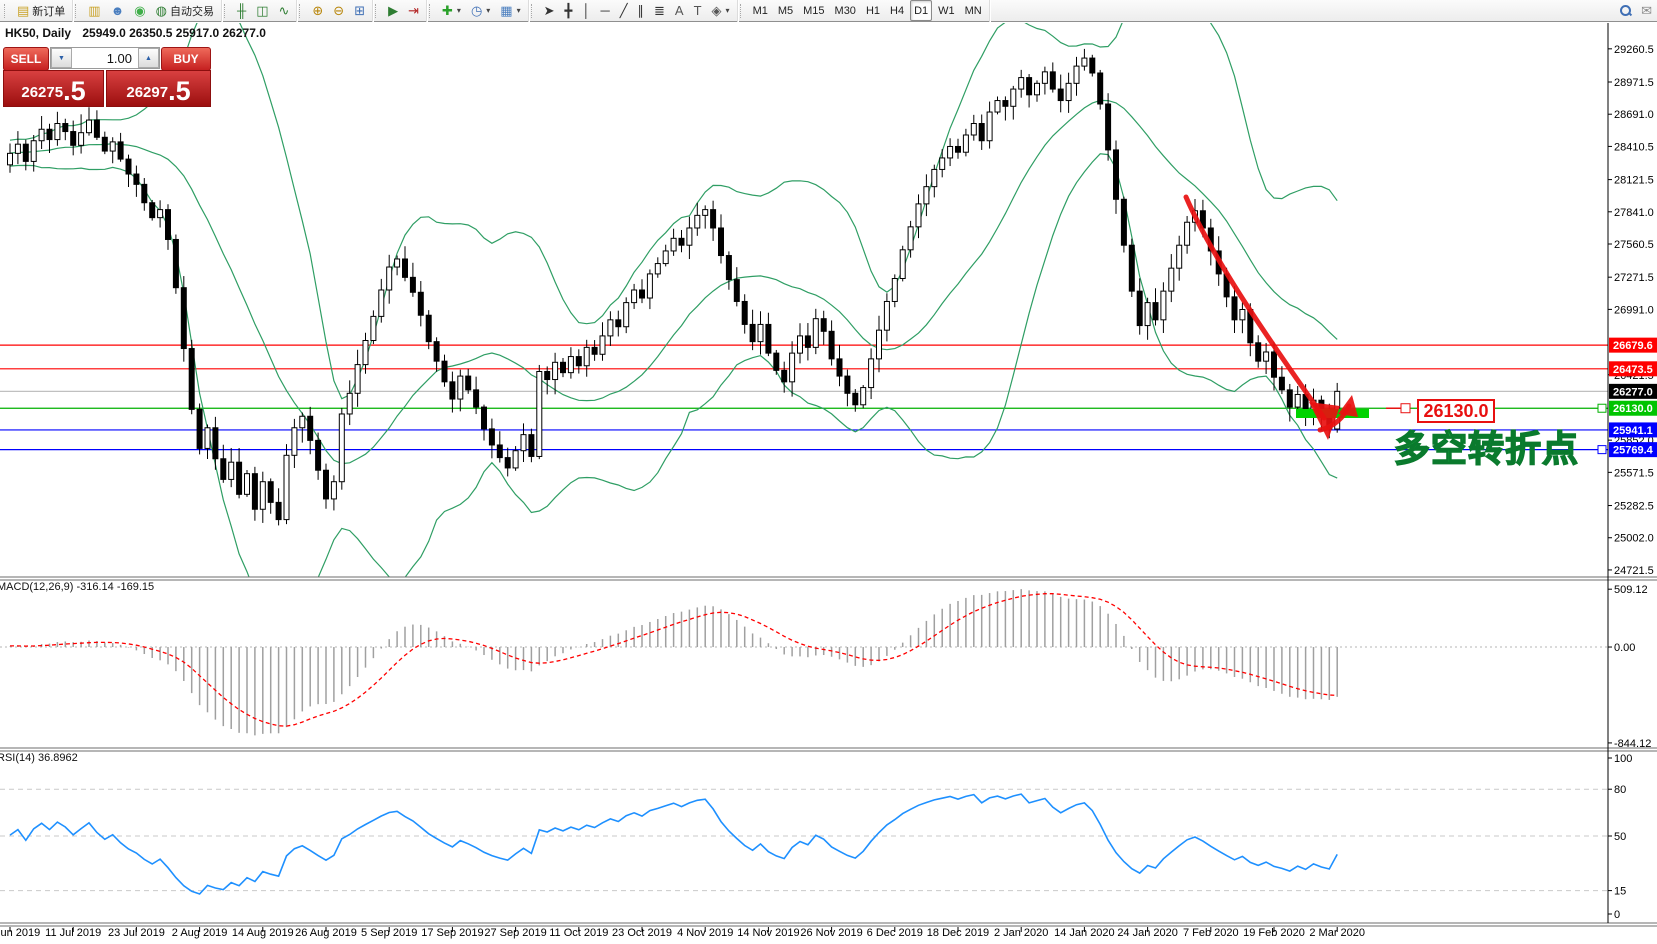 The image size is (1657, 944). What do you see at coordinates (1633, 369) in the screenshot?
I see `price-tag-26473.5` at bounding box center [1633, 369].